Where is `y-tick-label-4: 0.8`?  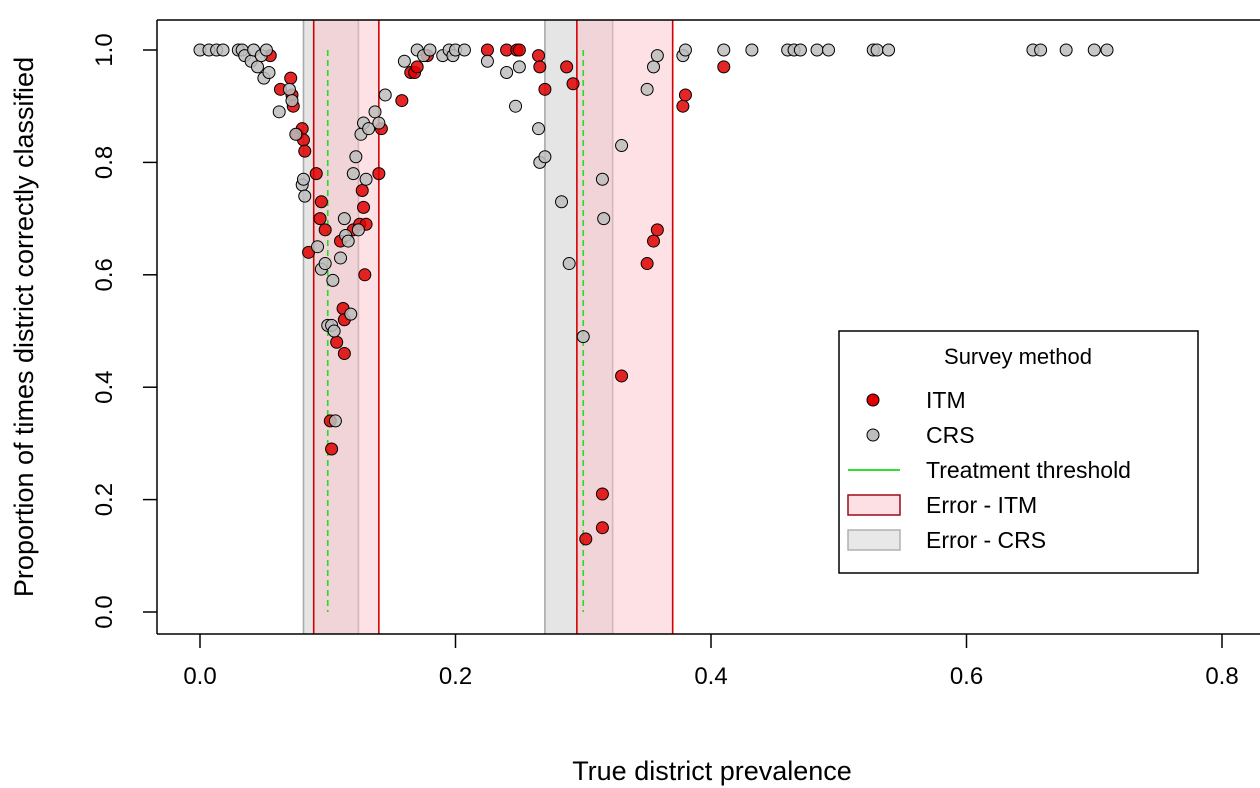 y-tick-label-4: 0.8 is located at coordinates (104, 162).